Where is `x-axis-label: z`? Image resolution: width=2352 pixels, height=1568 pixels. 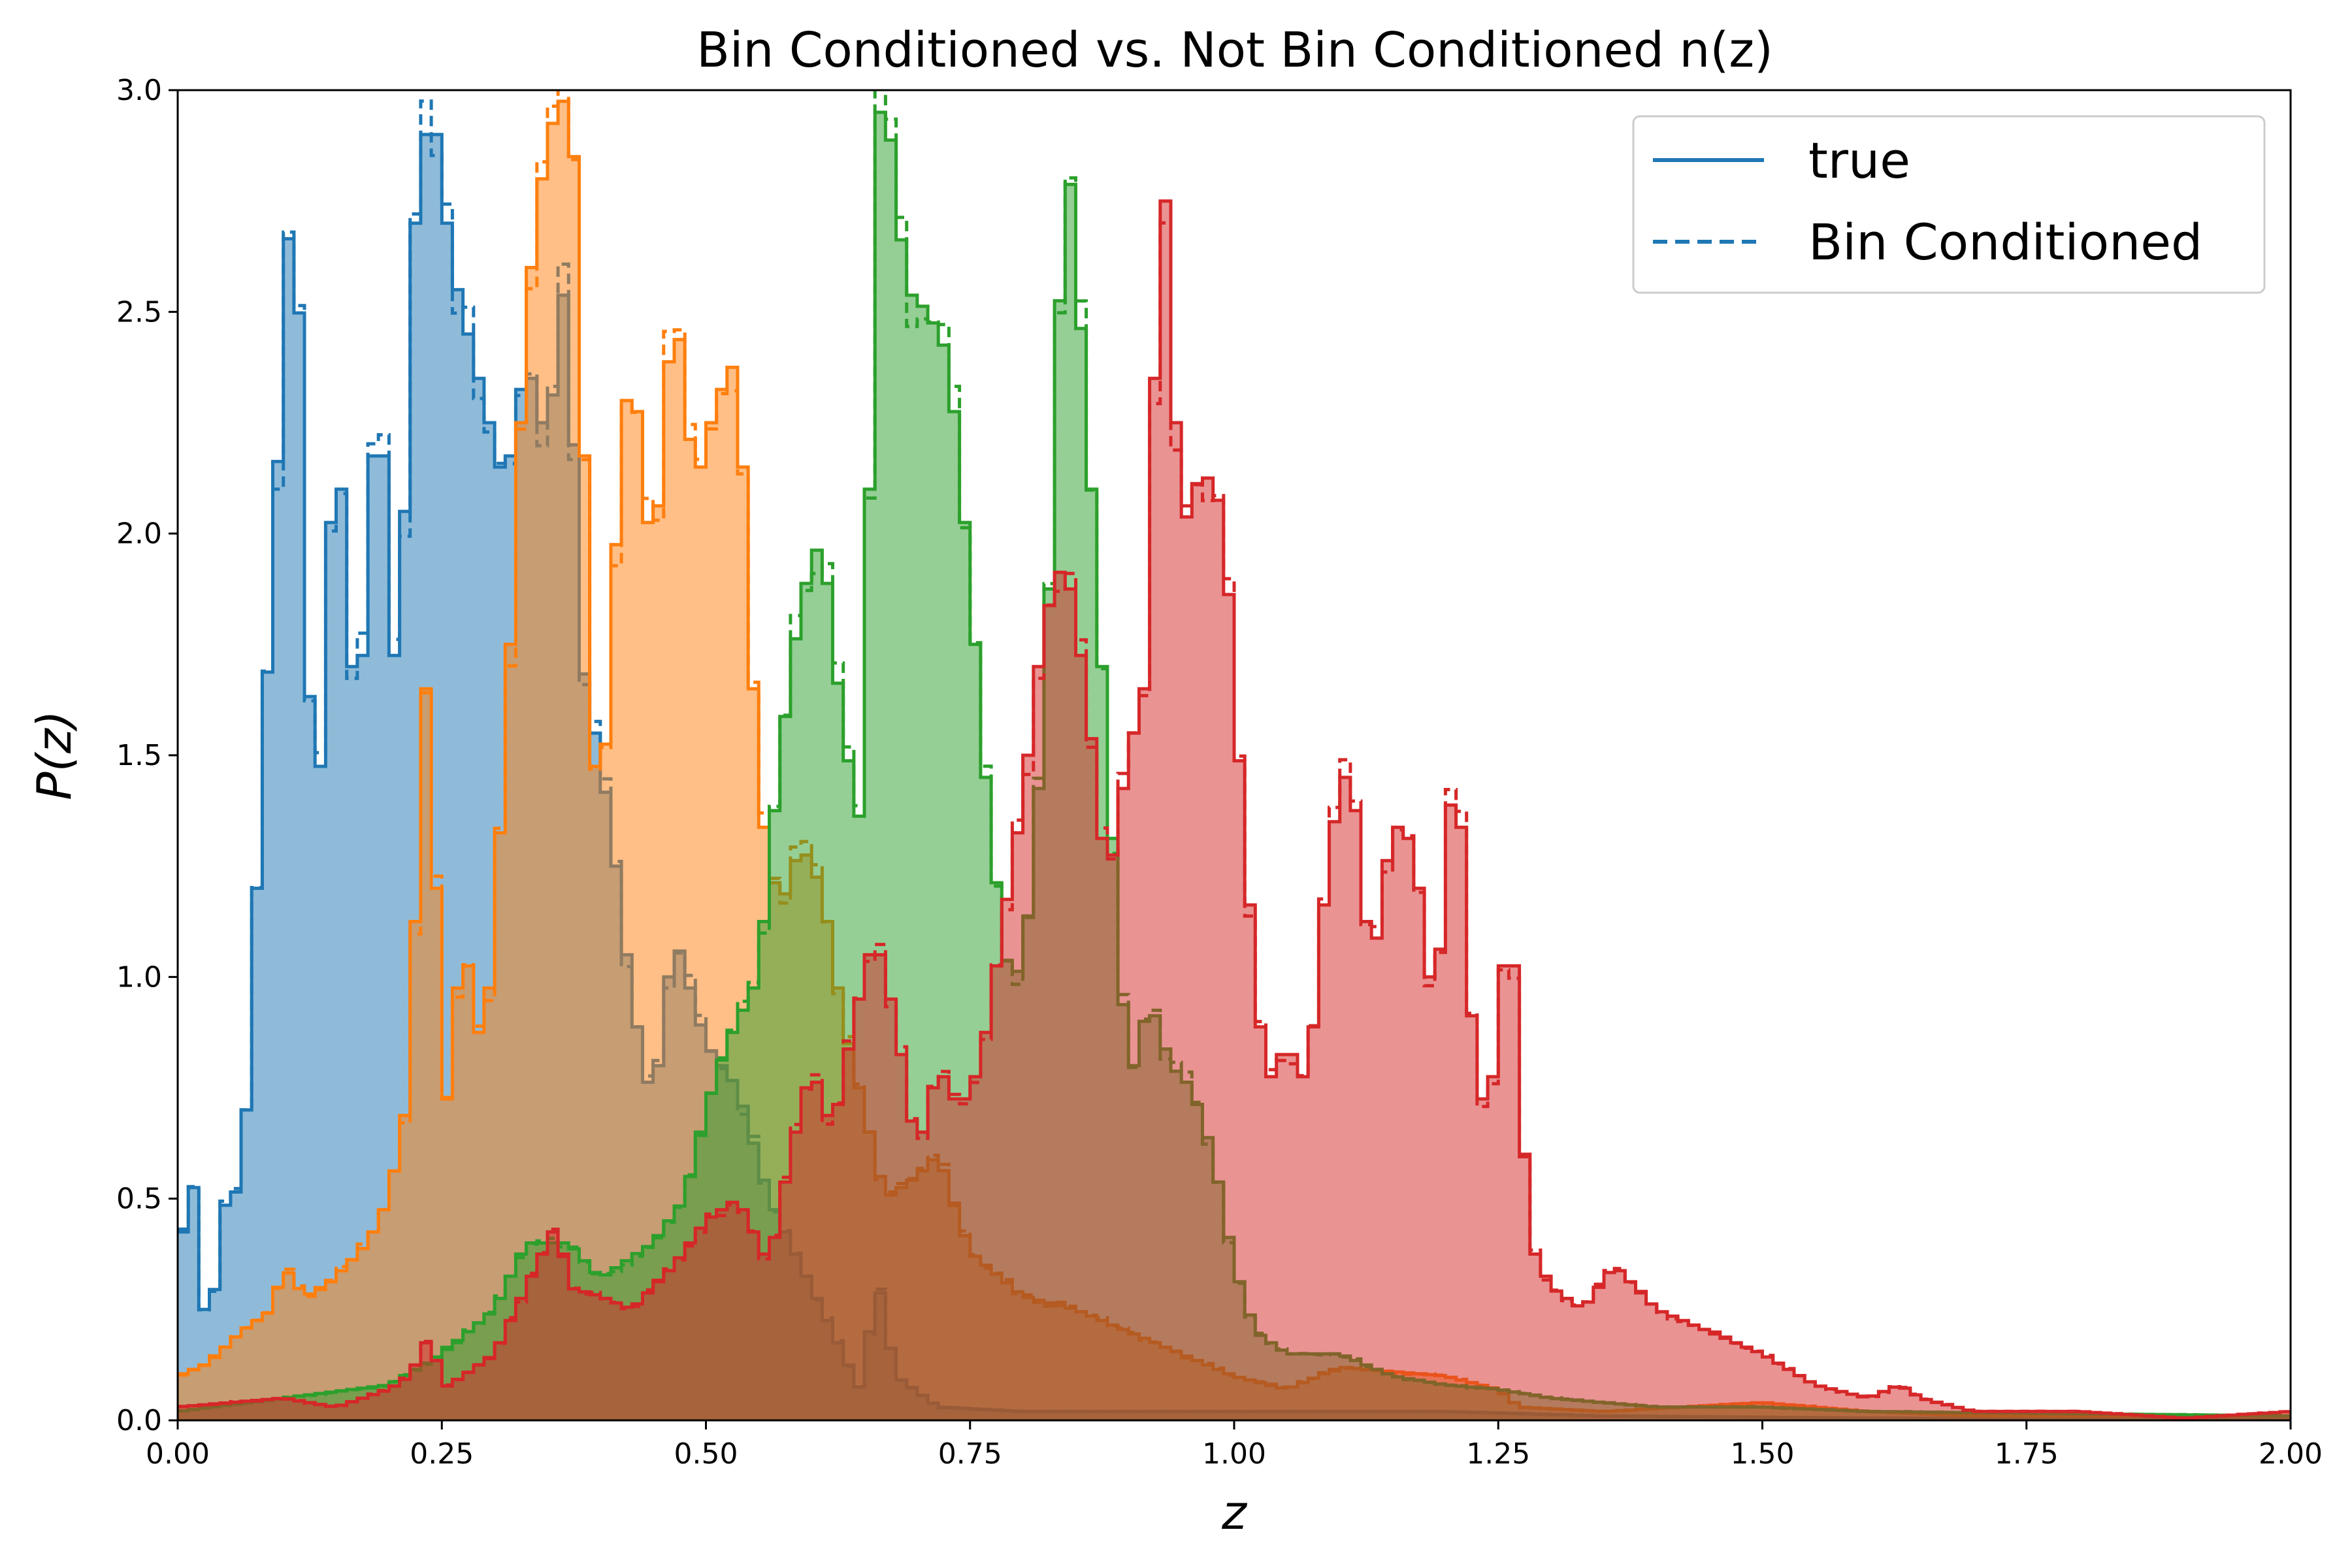 x-axis-label: z is located at coordinates (1234, 1512).